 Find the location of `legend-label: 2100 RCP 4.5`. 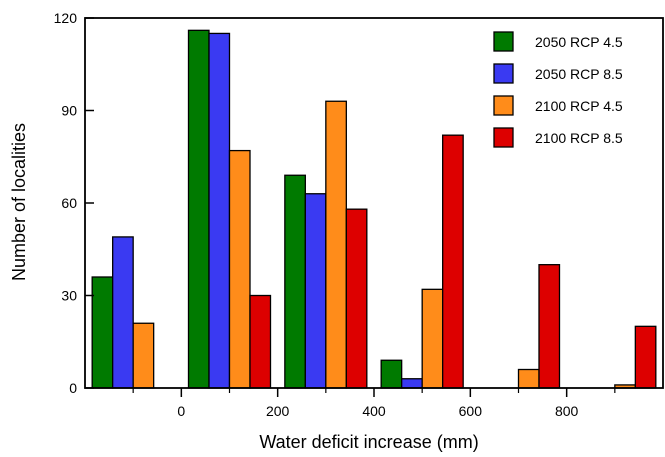

legend-label: 2100 RCP 4.5 is located at coordinates (579, 106).